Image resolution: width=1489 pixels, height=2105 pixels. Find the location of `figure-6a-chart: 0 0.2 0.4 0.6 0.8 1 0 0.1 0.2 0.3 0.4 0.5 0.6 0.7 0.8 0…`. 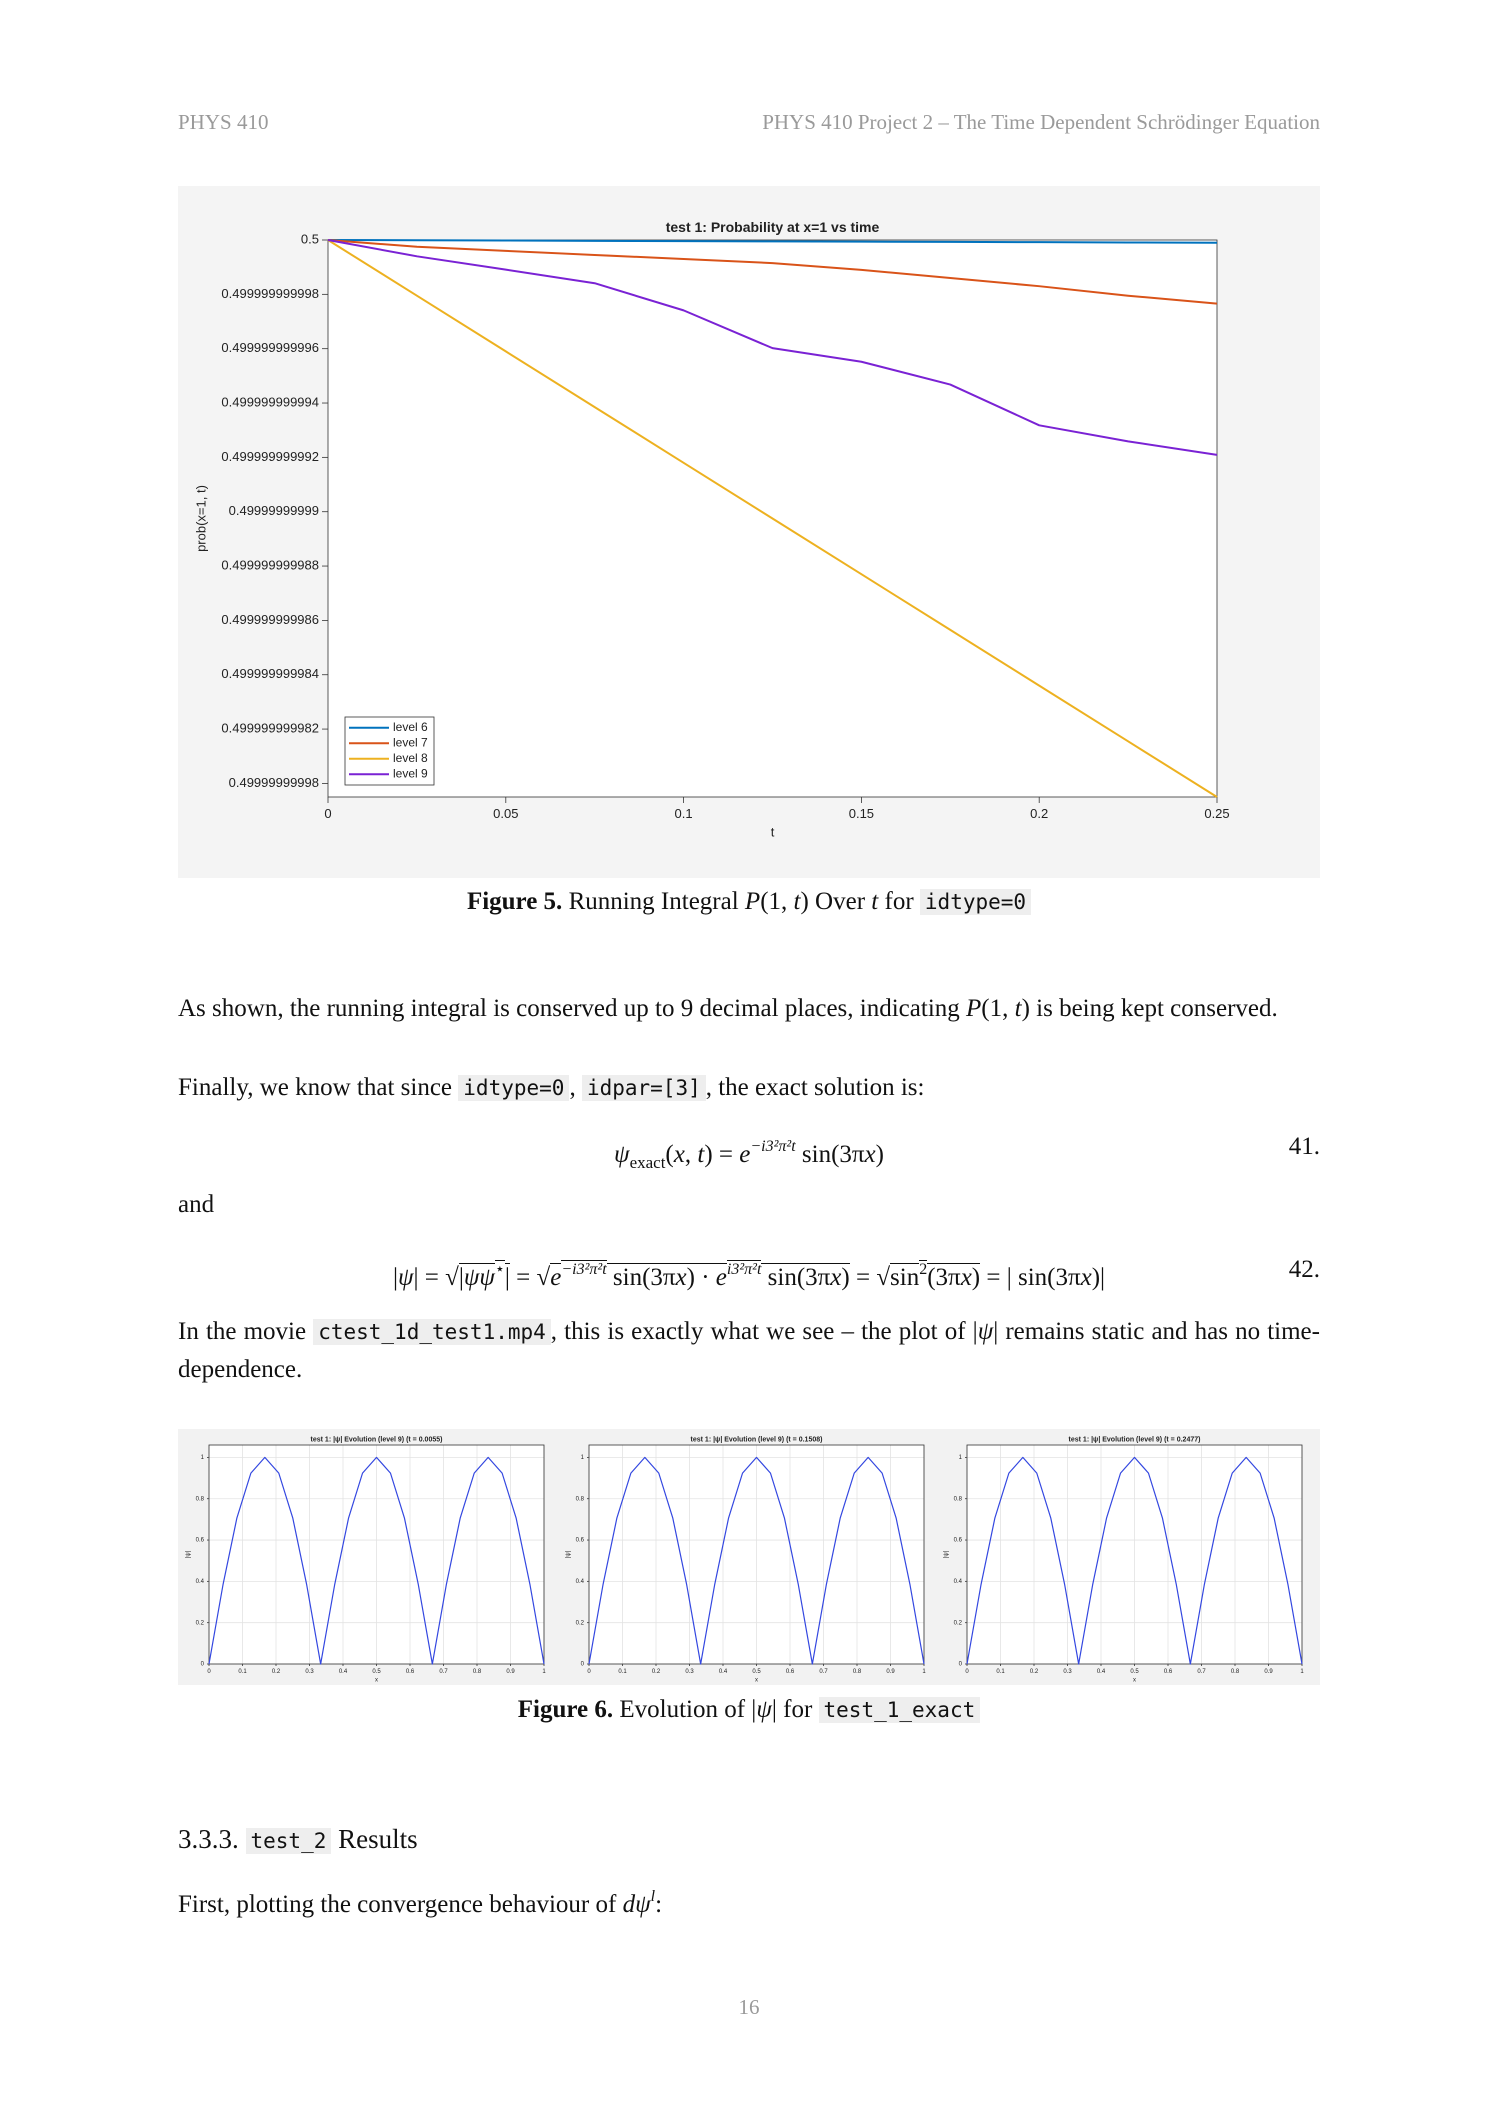

figure-6a-chart: 0 0.2 0.4 0.6 0.8 1 0 0.1 0.2 0.3 0.4 0.5 0.6 0.7 0.8 0… is located at coordinates (366, 1559).